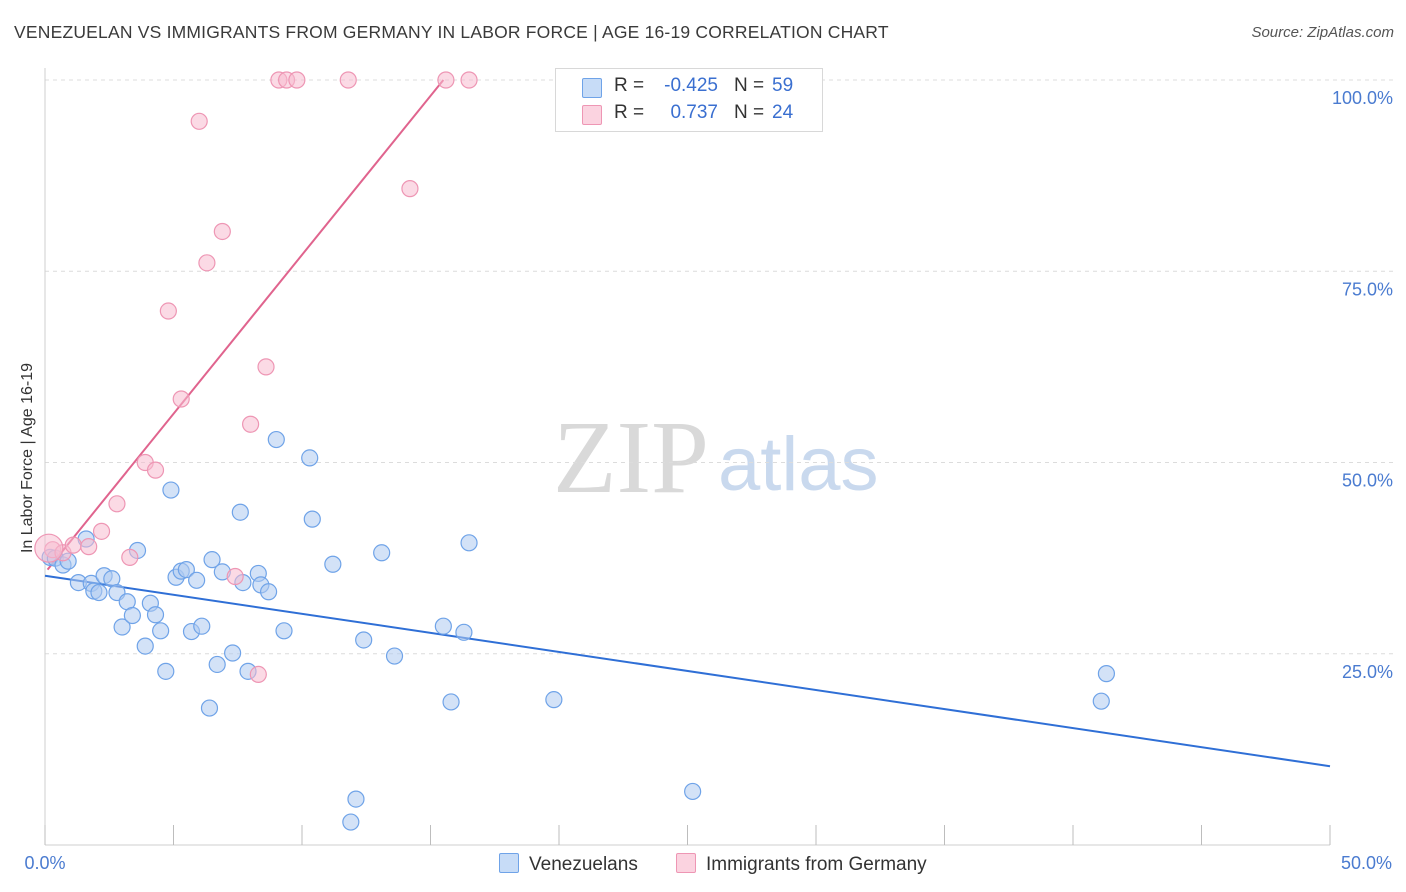 The width and height of the screenshot is (1406, 892). Describe the element at coordinates (783, 85) in the screenshot. I see `n-value: 59` at that location.